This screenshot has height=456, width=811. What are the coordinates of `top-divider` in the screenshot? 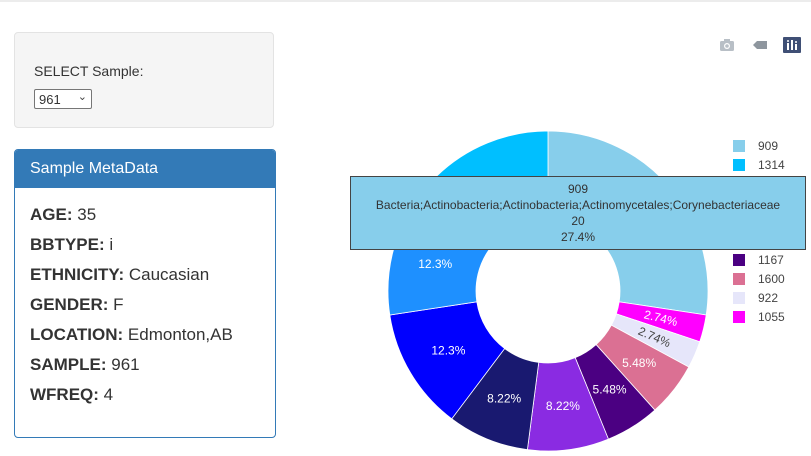 It's located at (405, 1).